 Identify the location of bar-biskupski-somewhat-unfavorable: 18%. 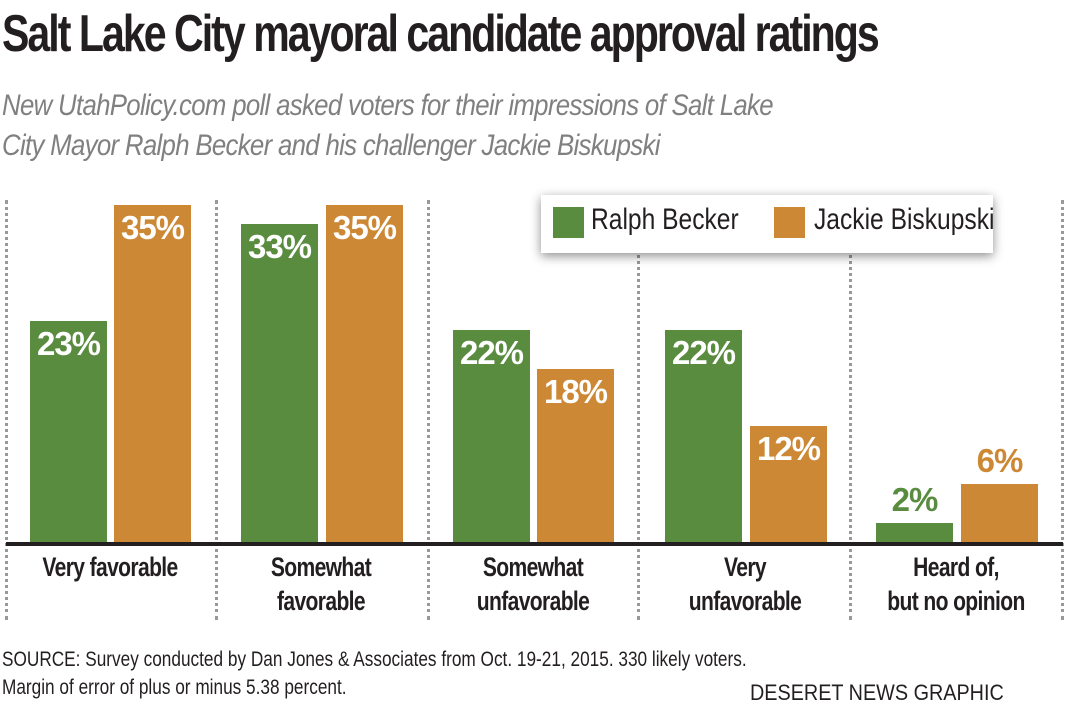
(575, 455).